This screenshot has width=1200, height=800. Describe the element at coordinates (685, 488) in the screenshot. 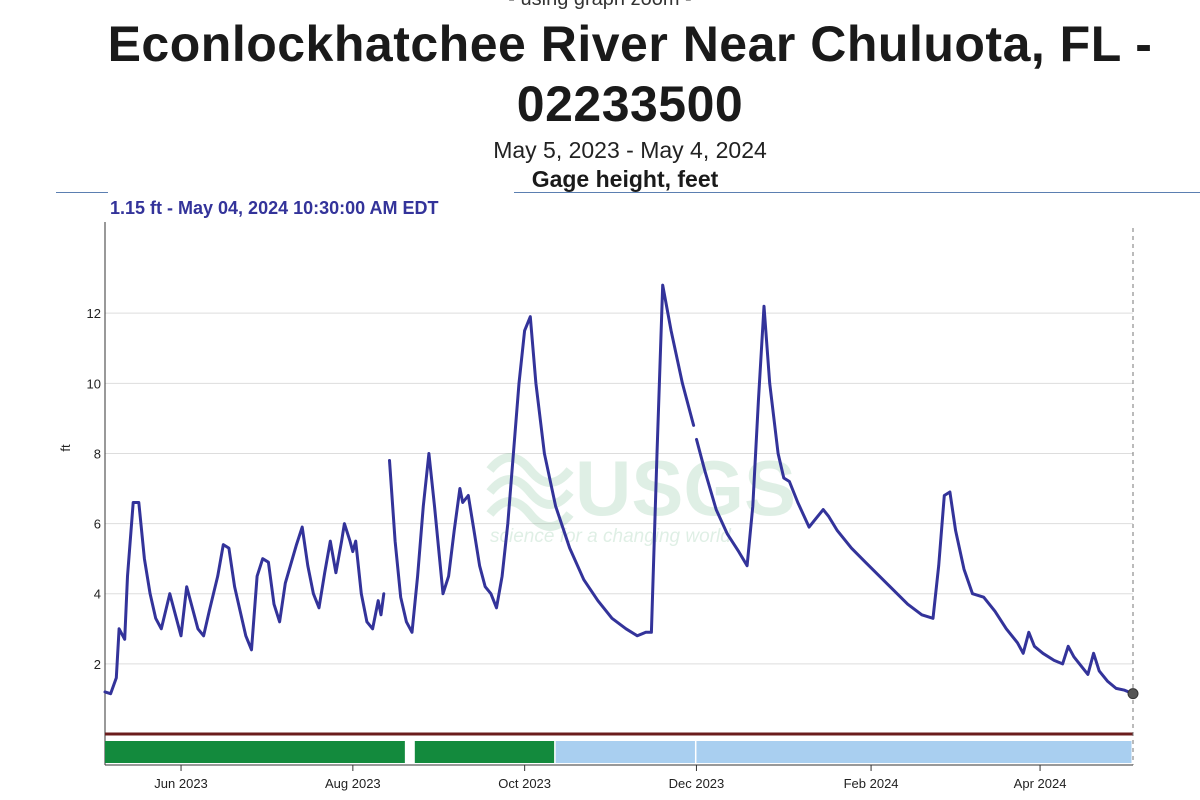

I see `usgs-logo-text: USGS` at that location.